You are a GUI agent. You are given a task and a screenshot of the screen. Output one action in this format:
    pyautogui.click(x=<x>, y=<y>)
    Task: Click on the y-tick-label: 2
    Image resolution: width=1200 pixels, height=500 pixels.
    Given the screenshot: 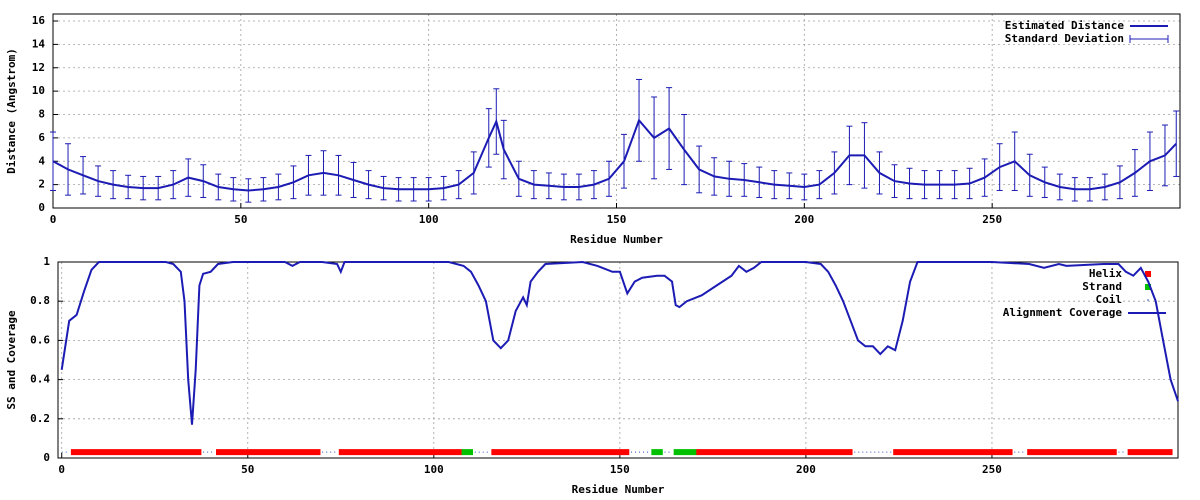 What is the action you would take?
    pyautogui.click(x=41, y=184)
    